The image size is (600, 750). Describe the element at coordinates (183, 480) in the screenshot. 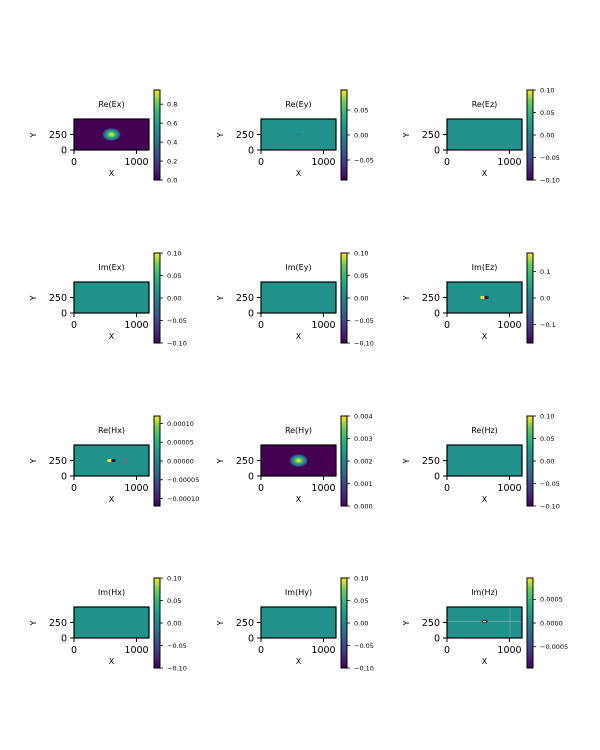

I see `colorbar-tick-label: −0.00005` at that location.